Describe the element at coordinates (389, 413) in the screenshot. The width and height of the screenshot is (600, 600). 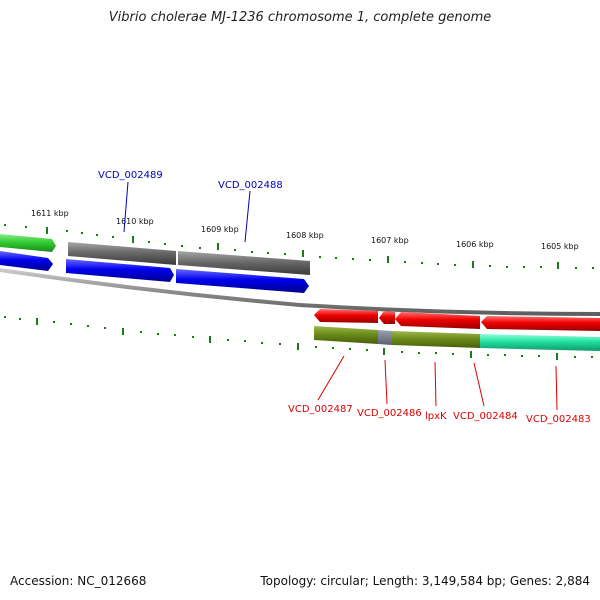
I see `gene-label-vcd002486: VCD_002486` at that location.